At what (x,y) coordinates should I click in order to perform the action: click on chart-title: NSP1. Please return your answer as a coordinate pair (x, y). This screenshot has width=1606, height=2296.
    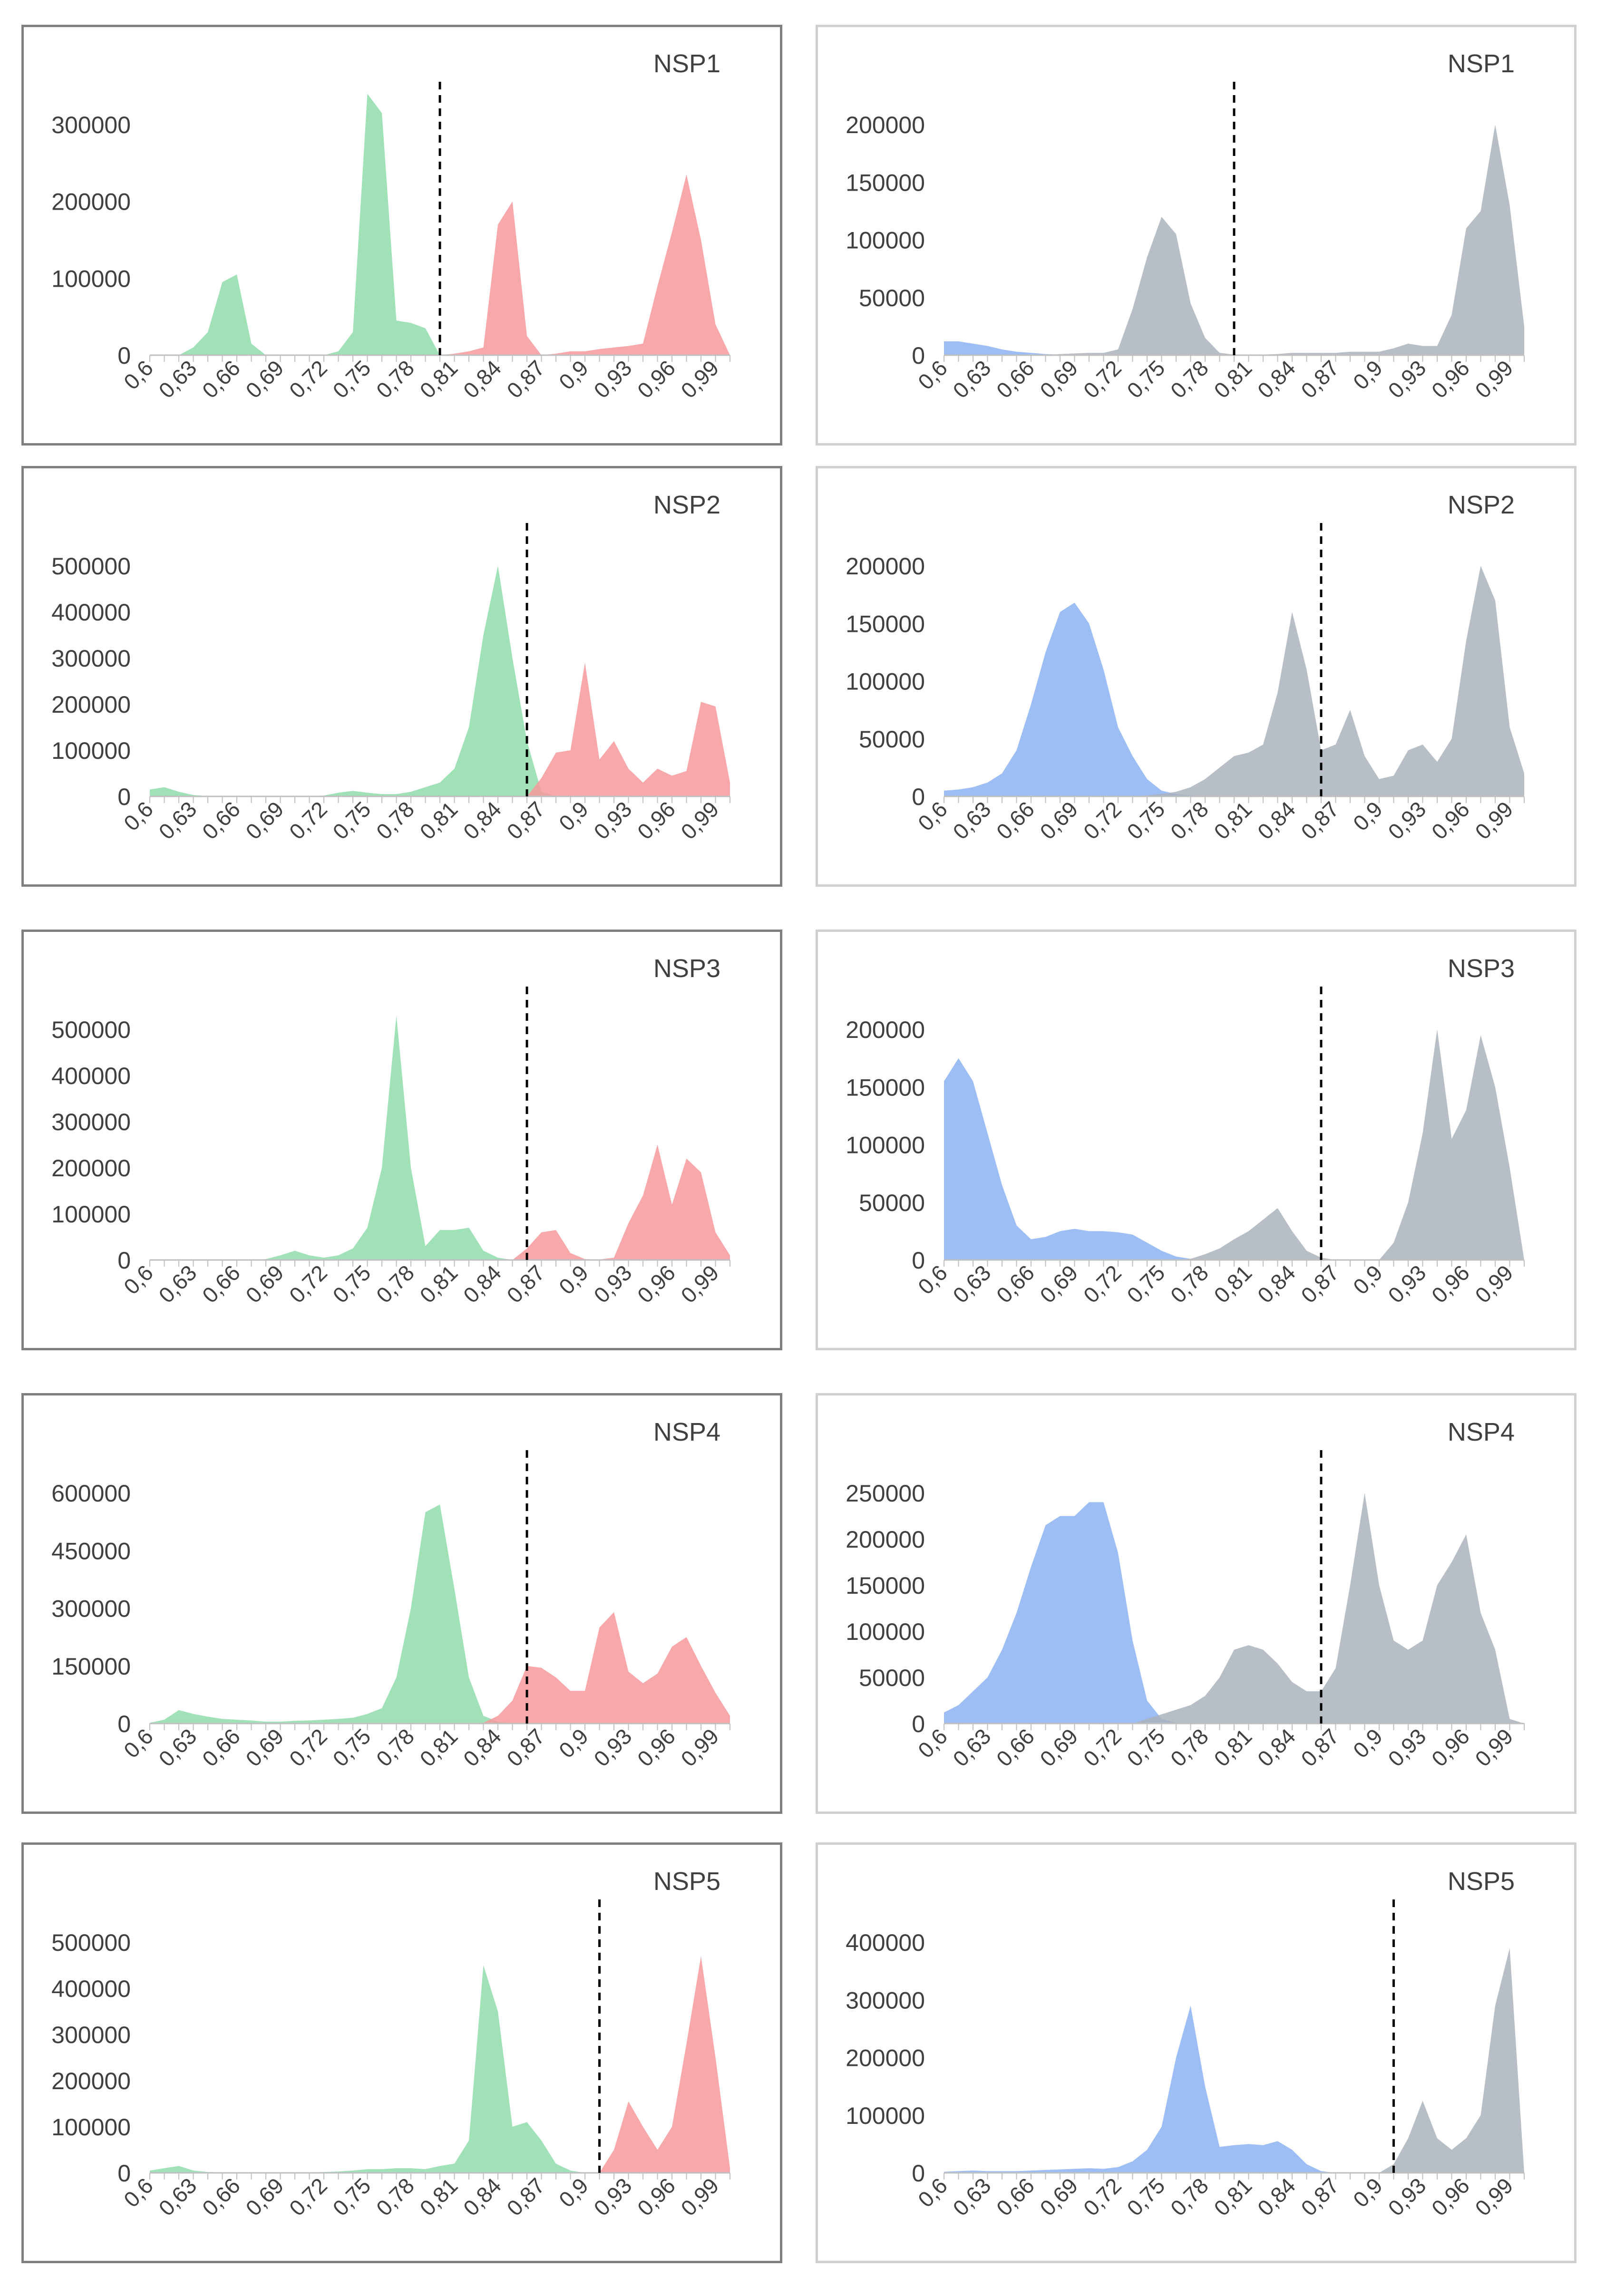
    Looking at the image, I should click on (1481, 63).